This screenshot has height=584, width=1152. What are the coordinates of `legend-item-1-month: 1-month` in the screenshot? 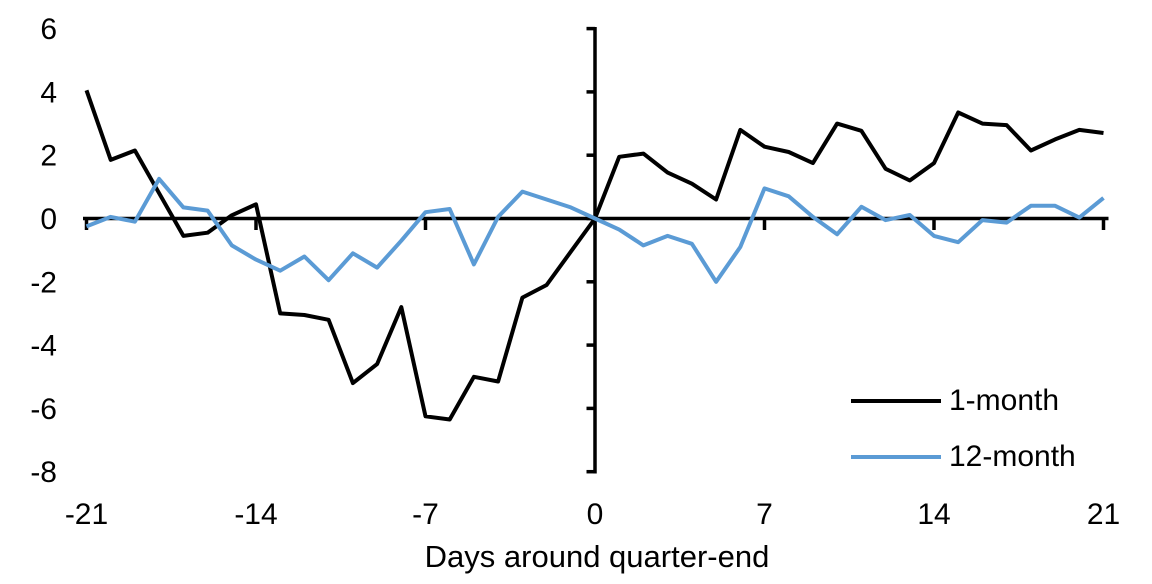 It's located at (963, 400).